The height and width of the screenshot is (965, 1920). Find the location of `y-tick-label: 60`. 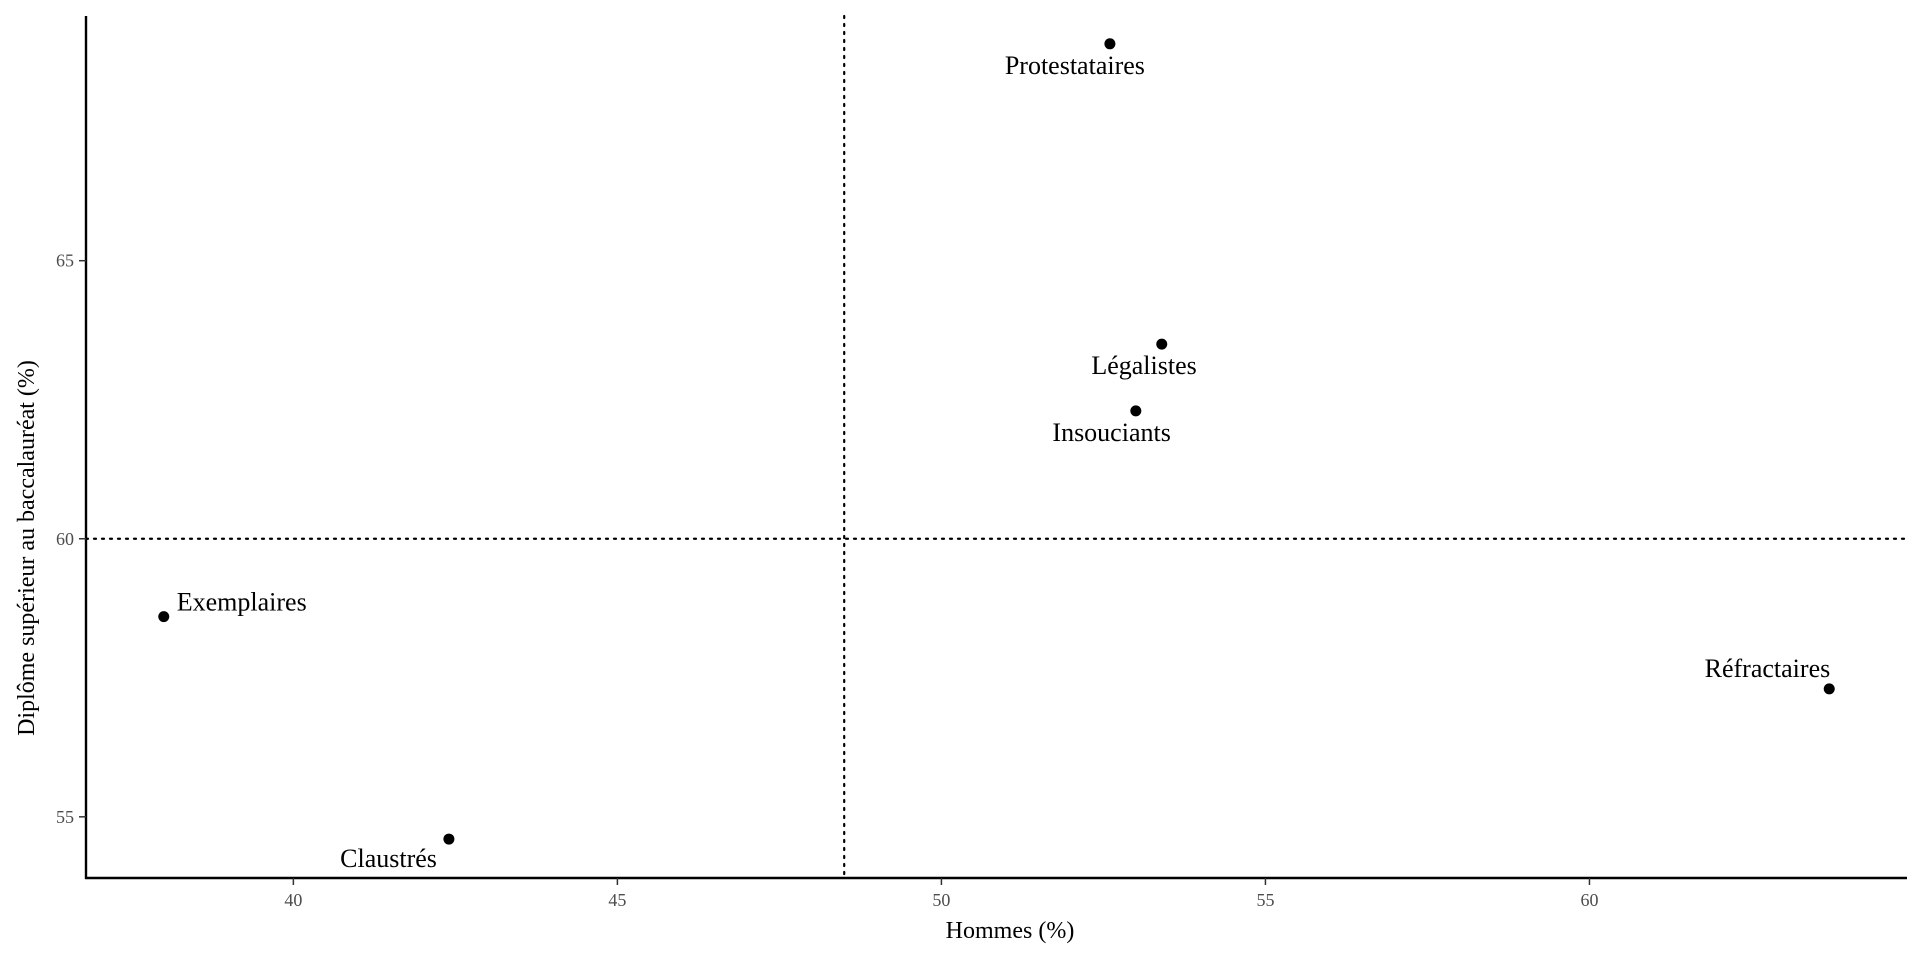

y-tick-label: 60 is located at coordinates (65, 539).